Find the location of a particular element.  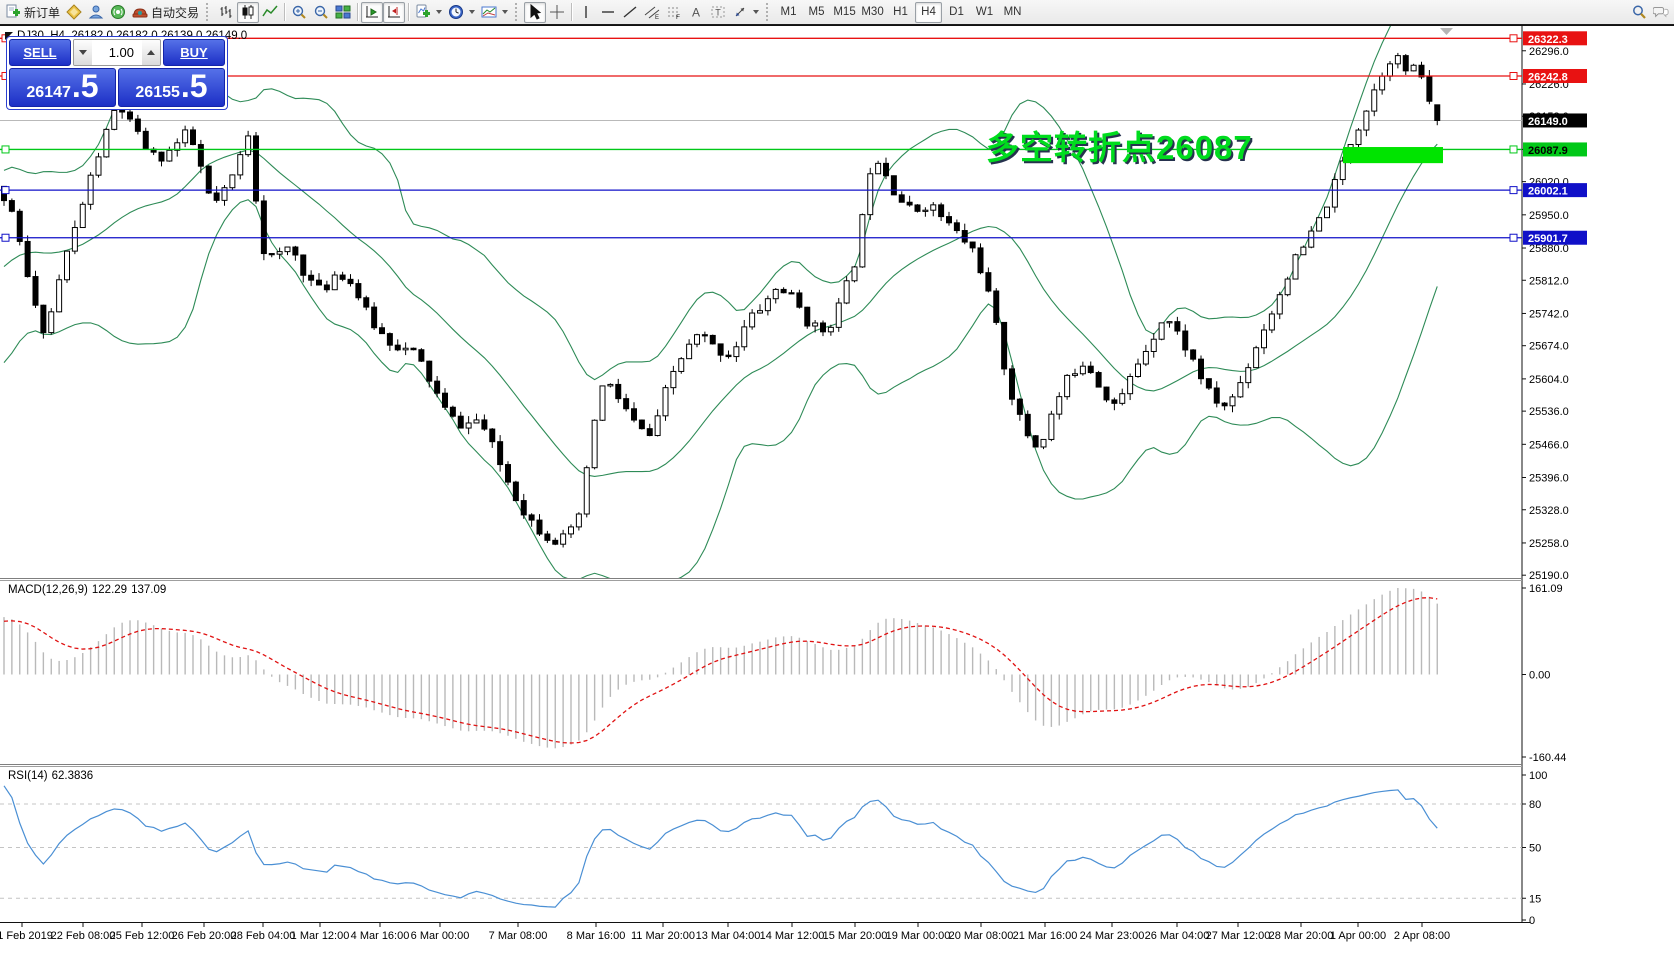

price-badge: 26002.1 is located at coordinates (1555, 190).